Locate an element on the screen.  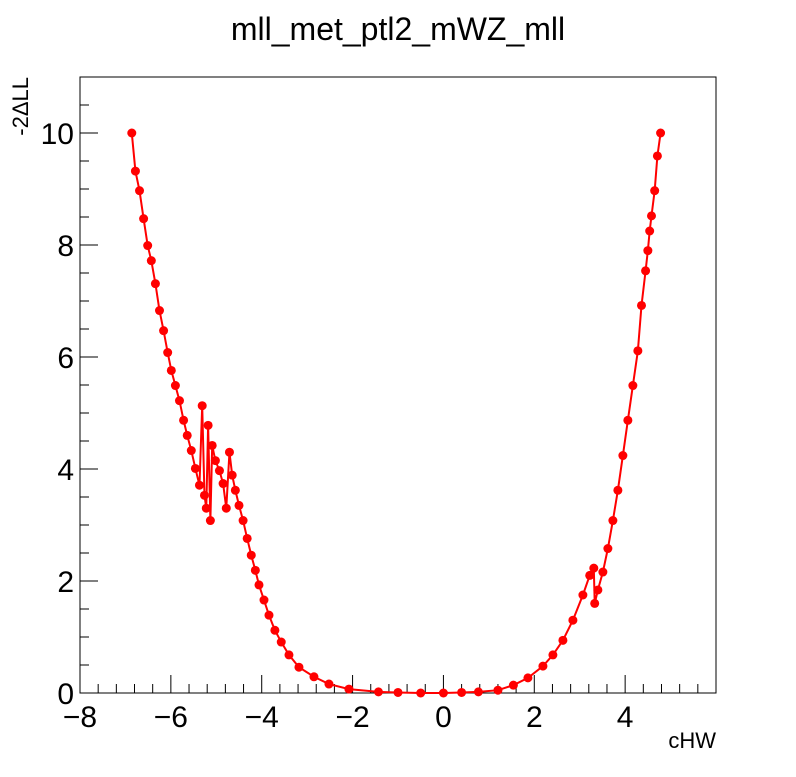
y-tick-label: 8 is located at coordinates (65, 246).